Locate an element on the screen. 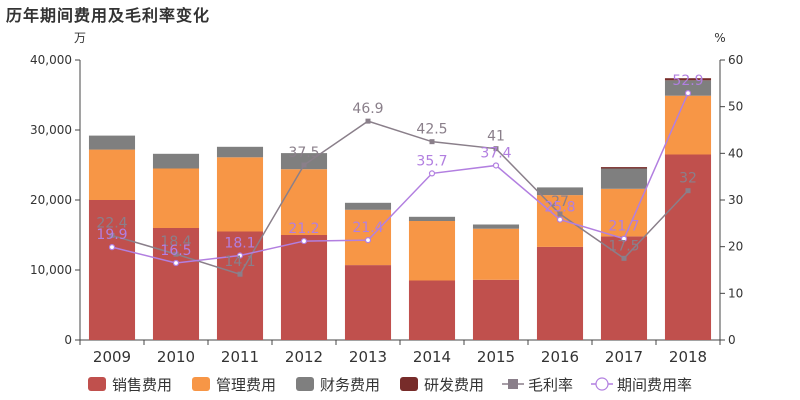  y-right-tick-label: 40 is located at coordinates (735, 153).